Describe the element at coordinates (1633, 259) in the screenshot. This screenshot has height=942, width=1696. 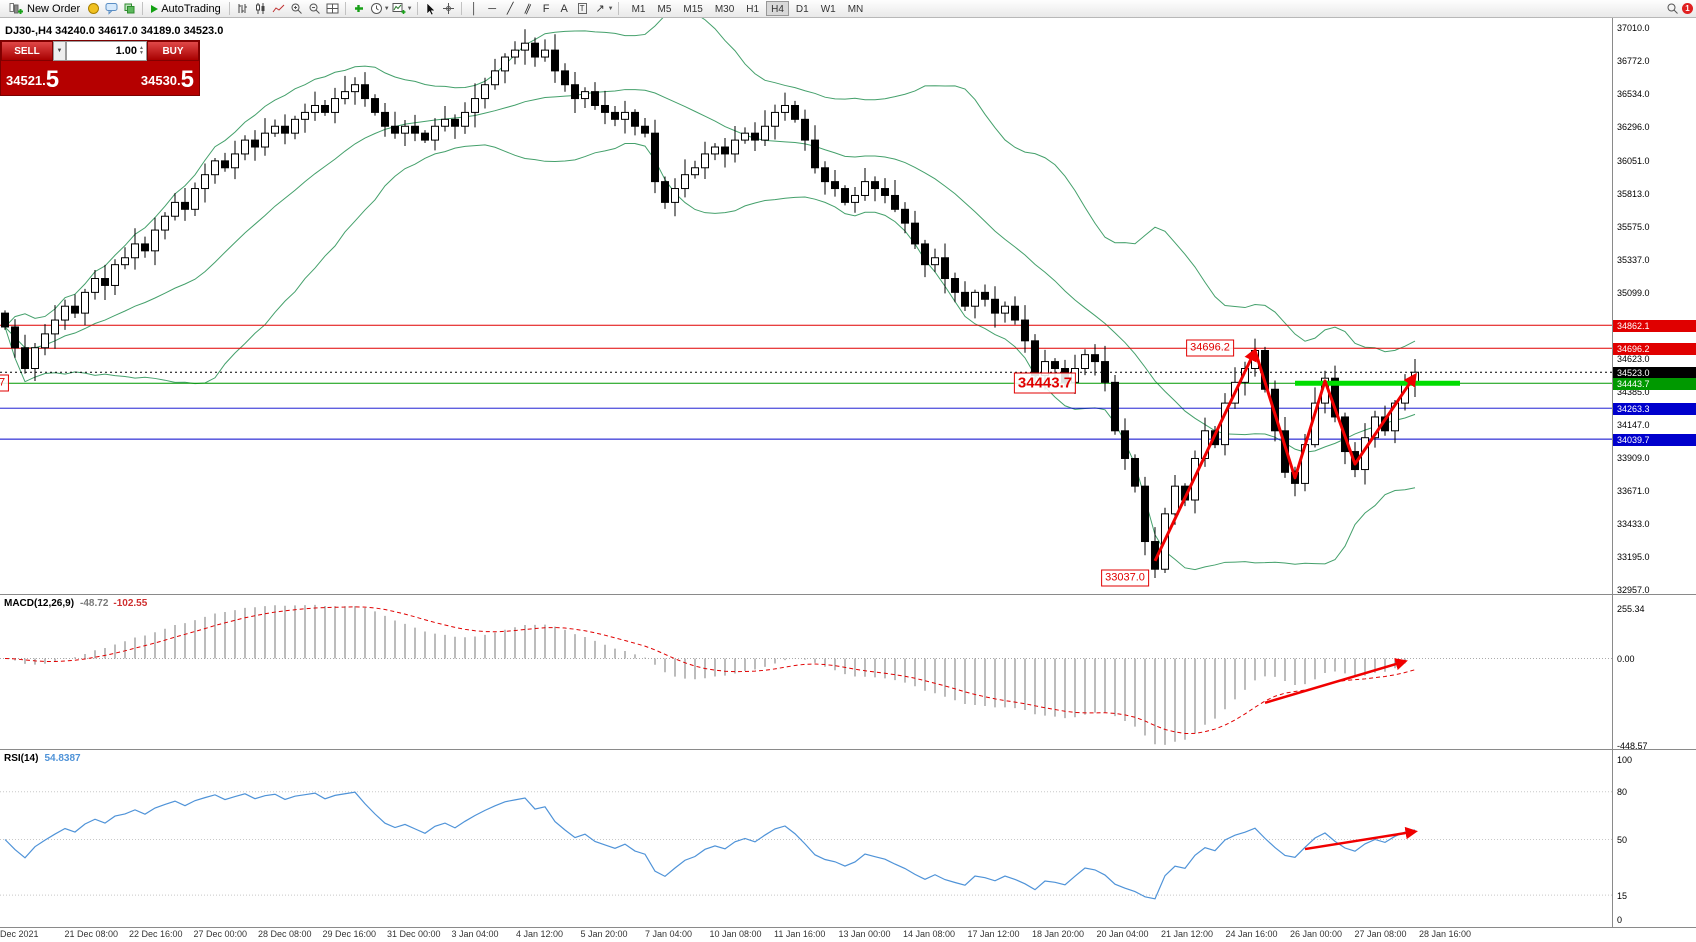
I see `price-tick: 35337.0` at that location.